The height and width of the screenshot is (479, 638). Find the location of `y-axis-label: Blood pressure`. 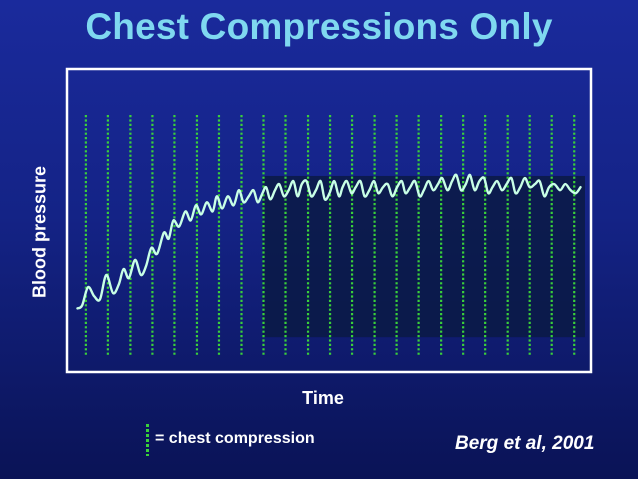

y-axis-label: Blood pressure is located at coordinates (39, 232).